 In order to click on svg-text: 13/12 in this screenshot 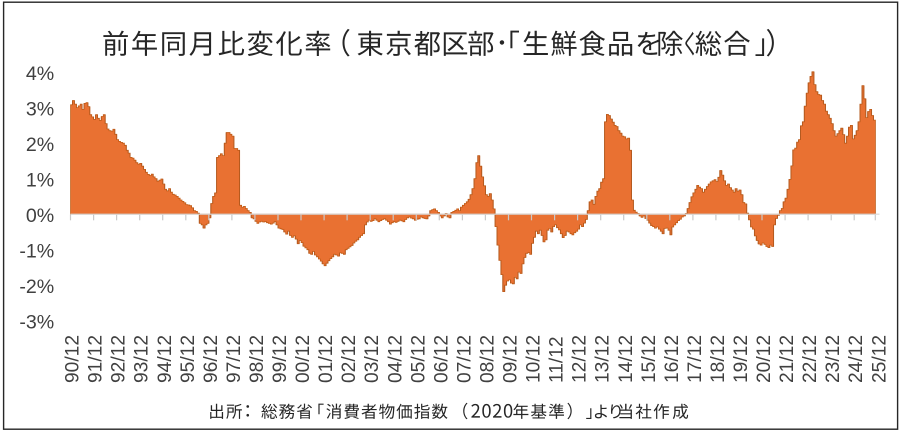, I will do `click(603, 359)`.